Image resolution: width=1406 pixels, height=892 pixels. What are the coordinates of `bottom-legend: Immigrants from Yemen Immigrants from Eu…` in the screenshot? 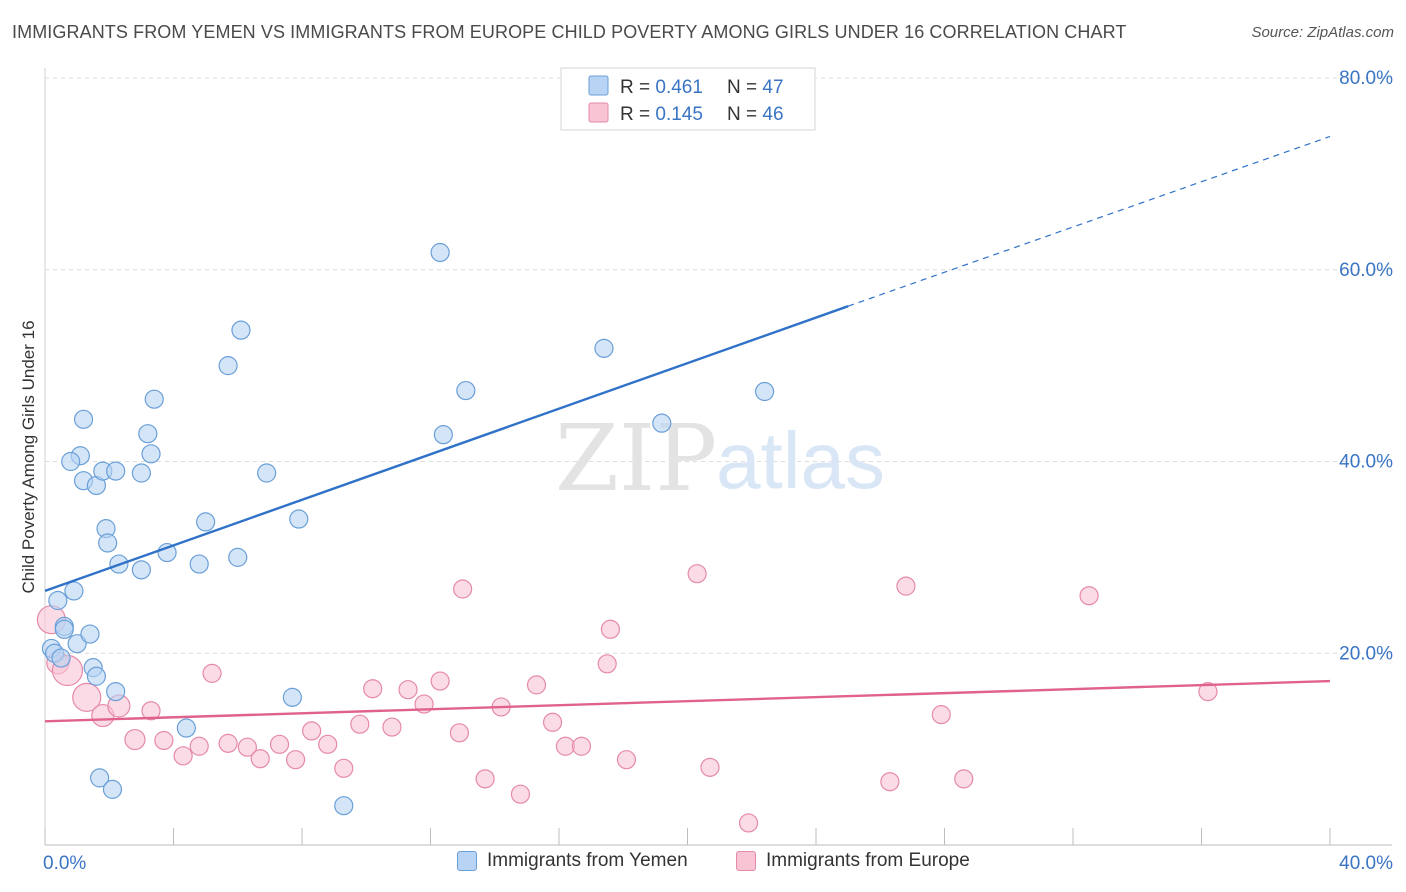 It's located at (703, 865).